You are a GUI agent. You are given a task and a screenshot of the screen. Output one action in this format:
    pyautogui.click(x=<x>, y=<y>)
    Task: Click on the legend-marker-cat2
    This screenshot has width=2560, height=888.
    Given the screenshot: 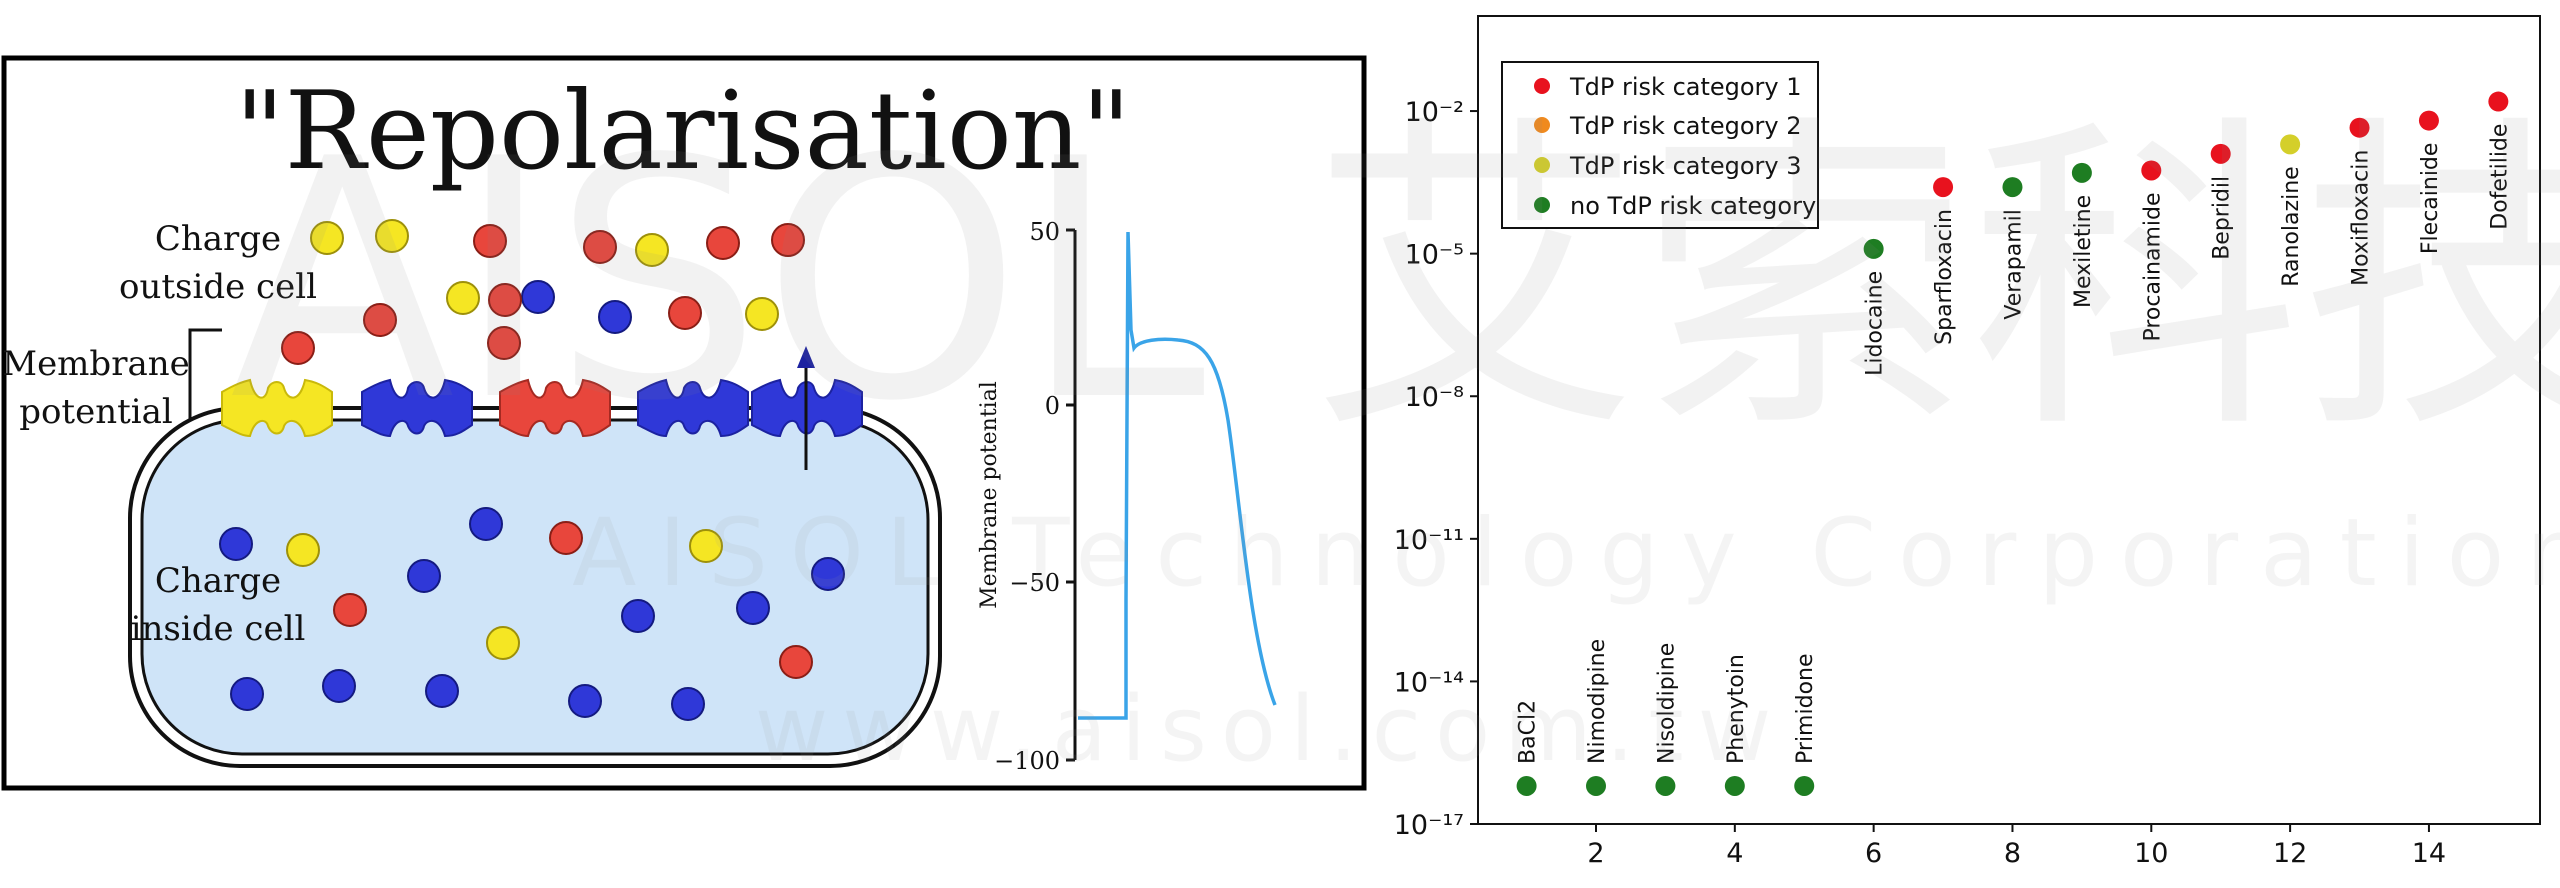 What is the action you would take?
    pyautogui.click(x=1542, y=125)
    